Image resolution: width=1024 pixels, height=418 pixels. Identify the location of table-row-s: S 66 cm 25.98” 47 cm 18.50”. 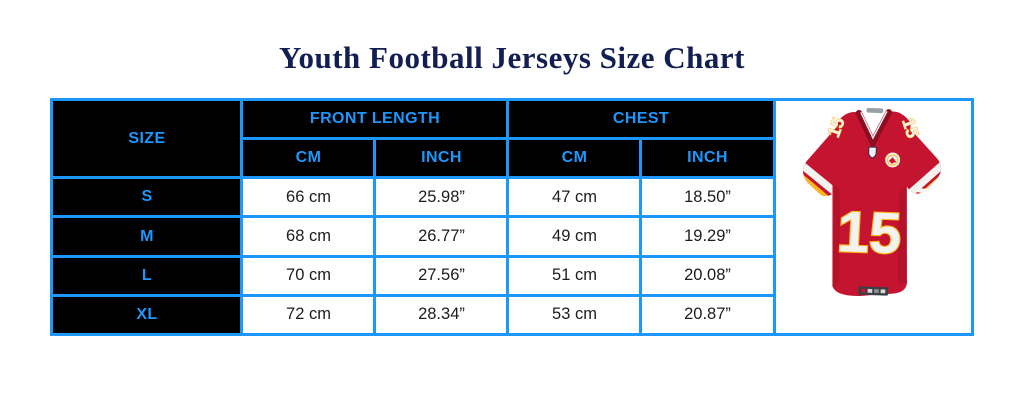
(511, 197).